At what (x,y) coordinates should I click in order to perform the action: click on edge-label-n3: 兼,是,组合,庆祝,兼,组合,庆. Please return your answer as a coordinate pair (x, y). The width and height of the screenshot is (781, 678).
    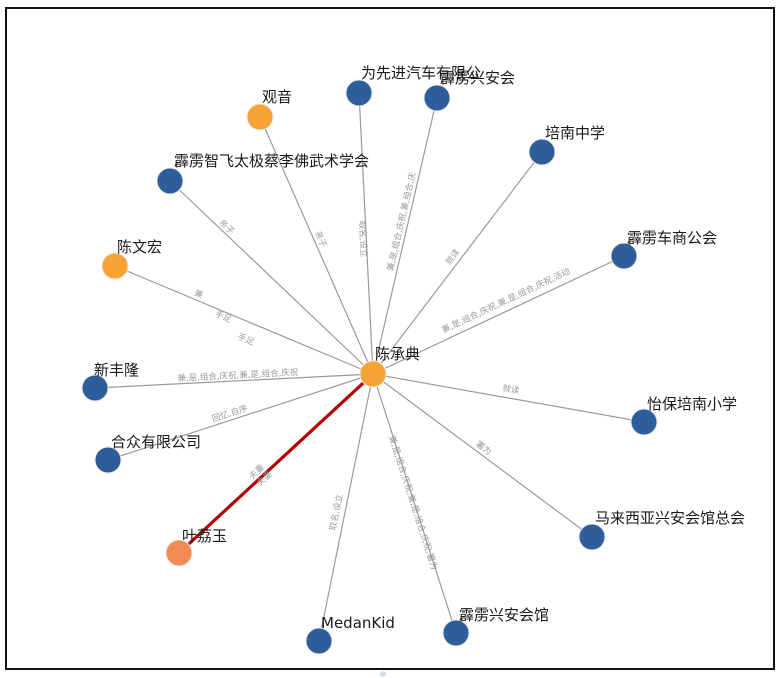
    Looking at the image, I should click on (402, 222).